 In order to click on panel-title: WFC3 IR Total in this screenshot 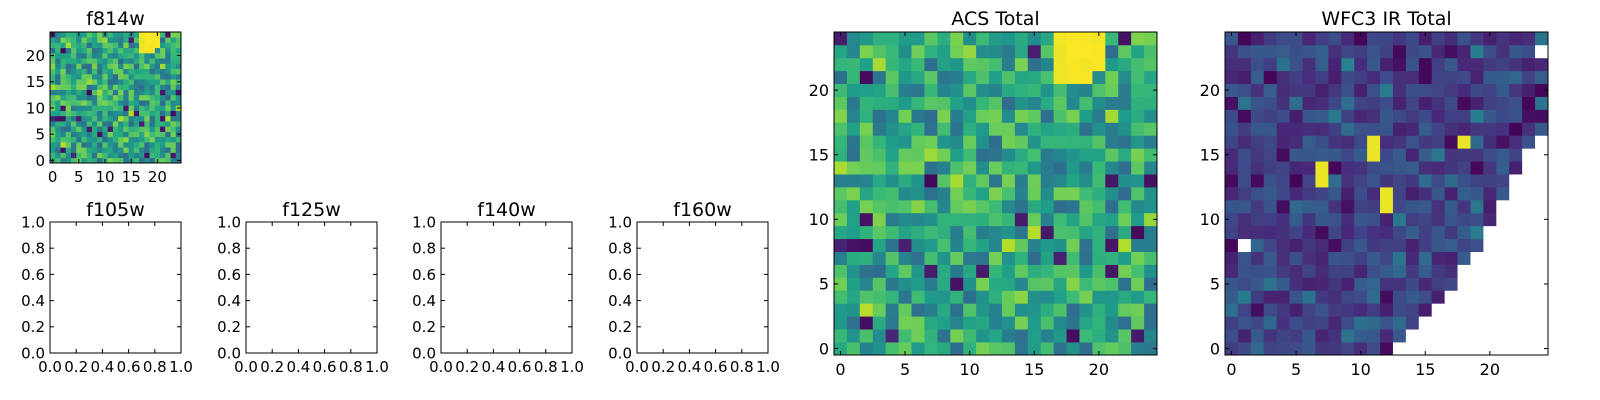, I will do `click(1386, 19)`.